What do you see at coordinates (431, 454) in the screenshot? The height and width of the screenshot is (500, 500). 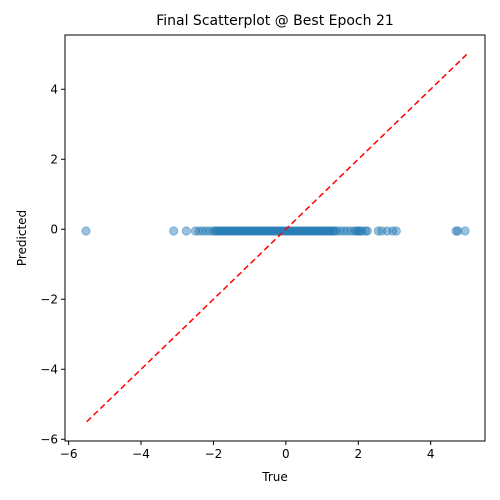 I see `x-tick-label: 4` at bounding box center [431, 454].